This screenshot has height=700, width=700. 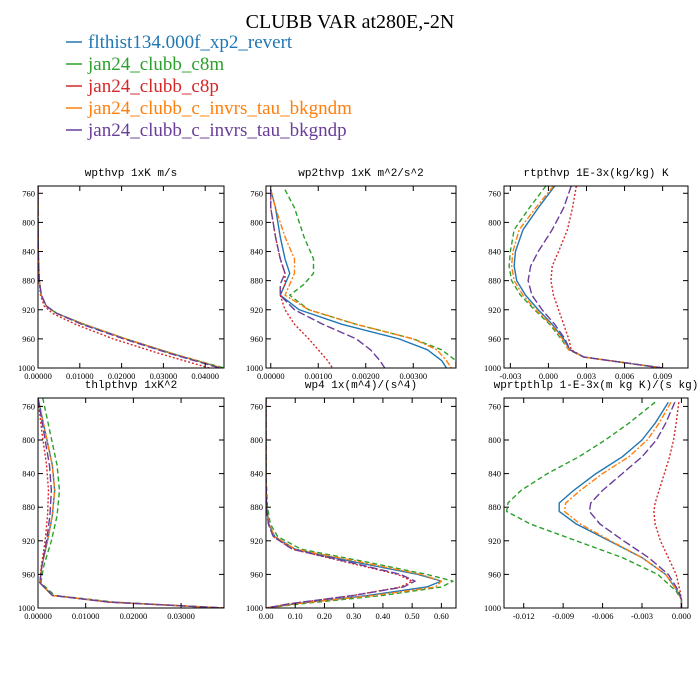 What do you see at coordinates (350, 22) in the screenshot?
I see `figure-title: CLUBB VAR at280E,-2N` at bounding box center [350, 22].